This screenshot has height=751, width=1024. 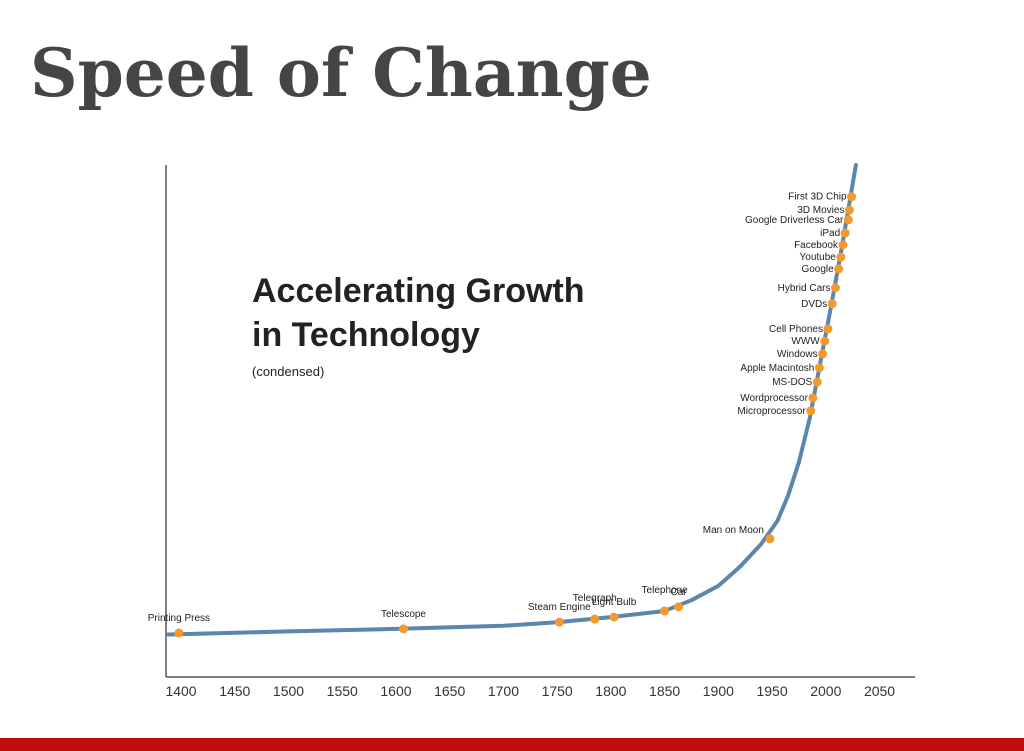 I want to click on milestone-label: Apple Macintosh, so click(x=777, y=368).